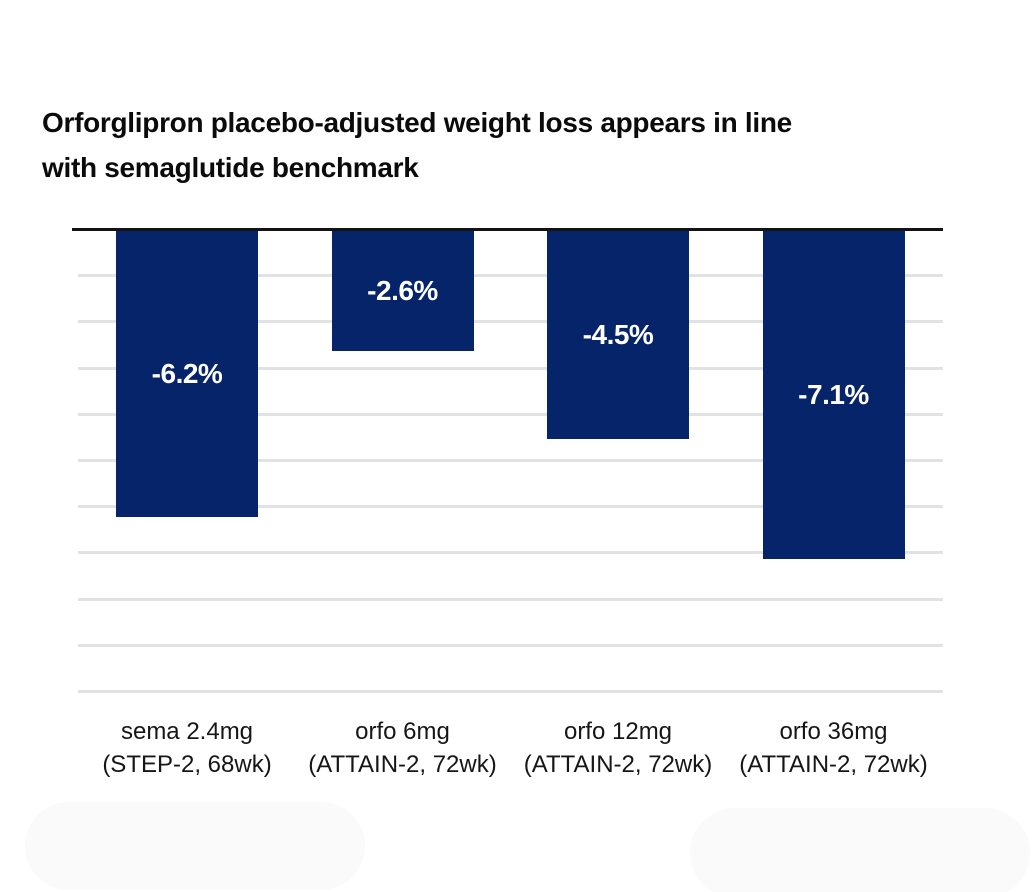 Image resolution: width=1032 pixels, height=892 pixels. I want to click on x-axis-zero-line, so click(507, 229).